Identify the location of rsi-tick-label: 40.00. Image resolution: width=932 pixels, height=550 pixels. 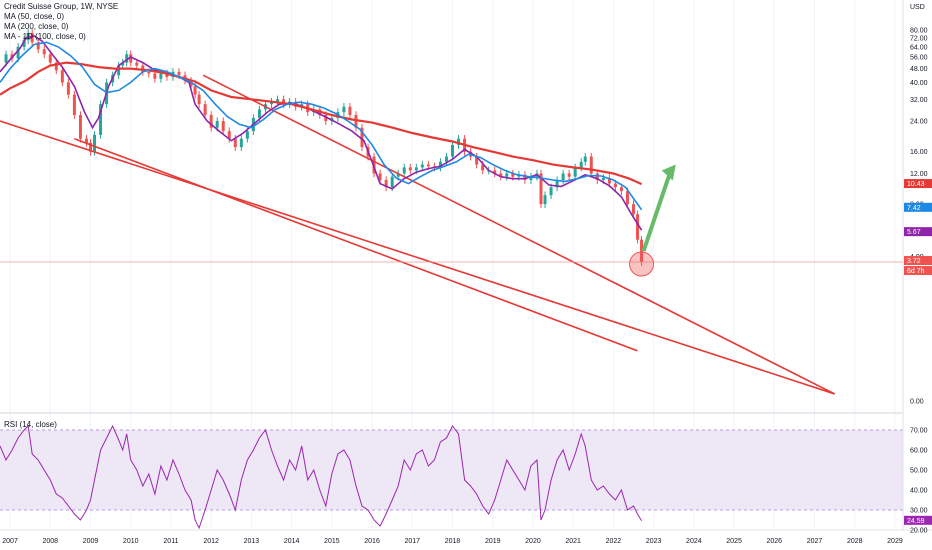
(919, 491).